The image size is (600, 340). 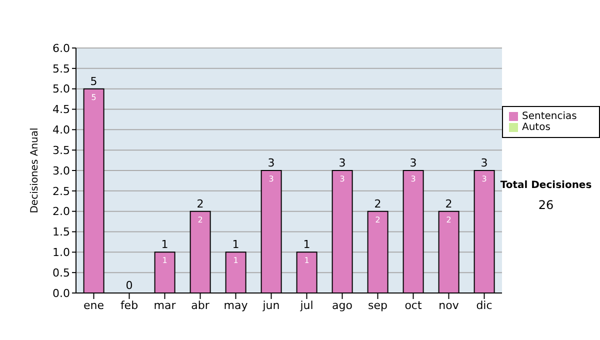 I want to click on y-tick-label: 0.0, so click(x=61, y=293).